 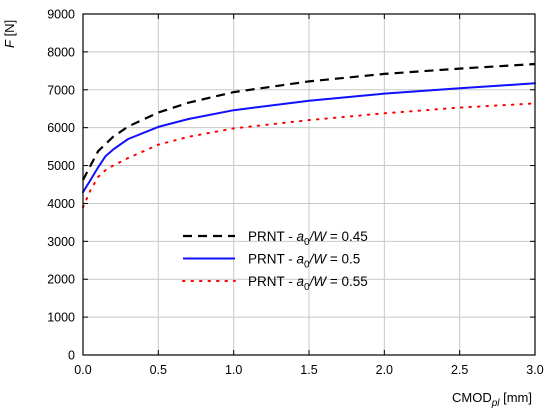 I want to click on x-tick-label: 1.0, so click(x=233, y=370).